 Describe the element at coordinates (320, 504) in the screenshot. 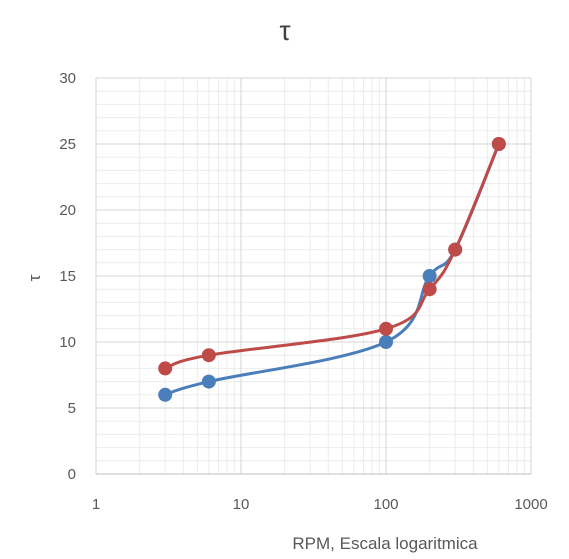

I see `x-axis-ticks: 1 10 100 1000` at that location.